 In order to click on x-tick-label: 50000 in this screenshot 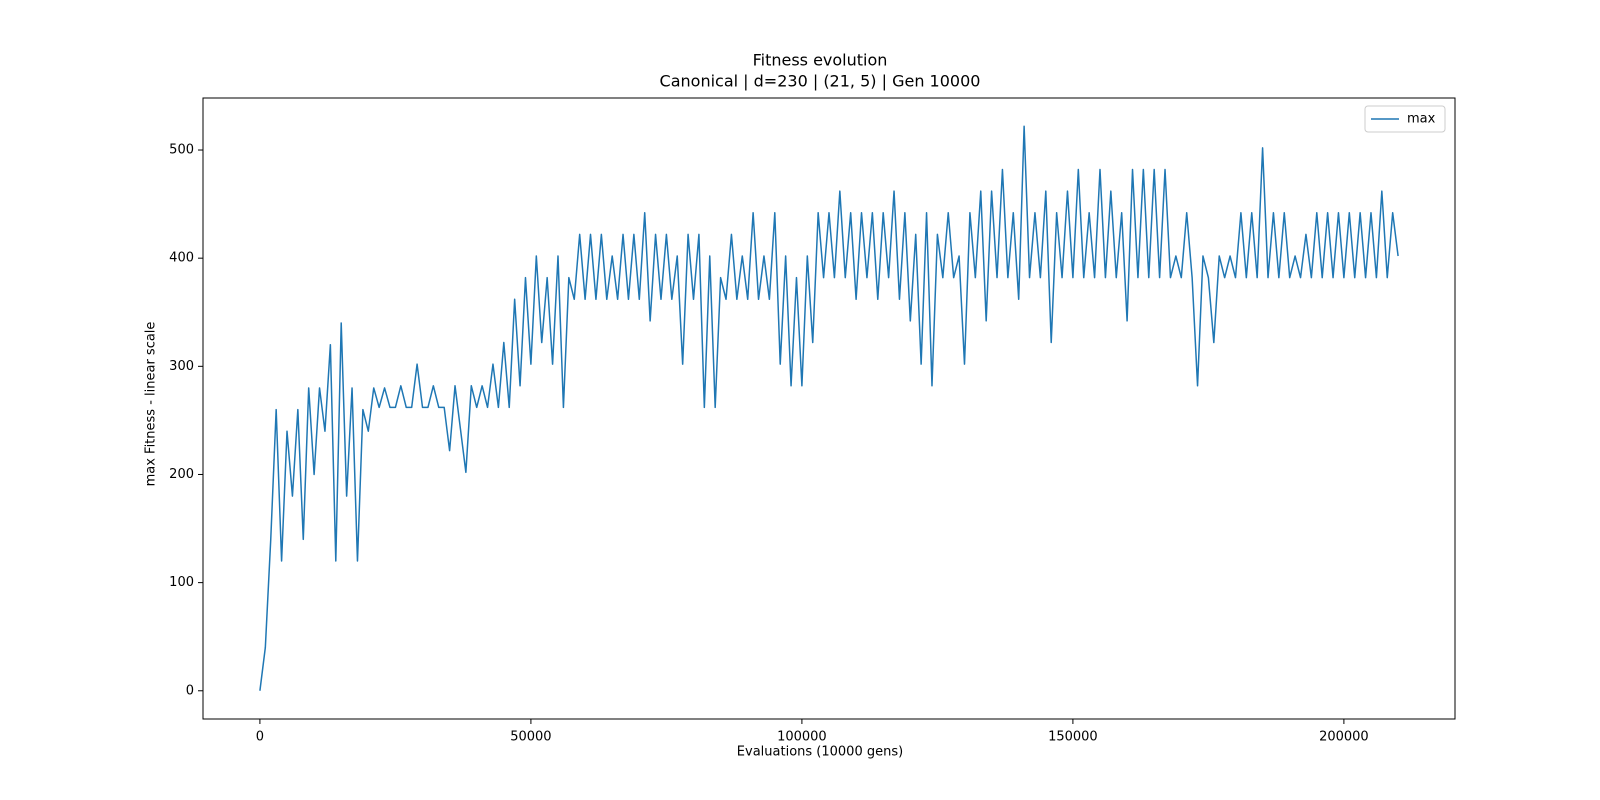, I will do `click(530, 737)`.